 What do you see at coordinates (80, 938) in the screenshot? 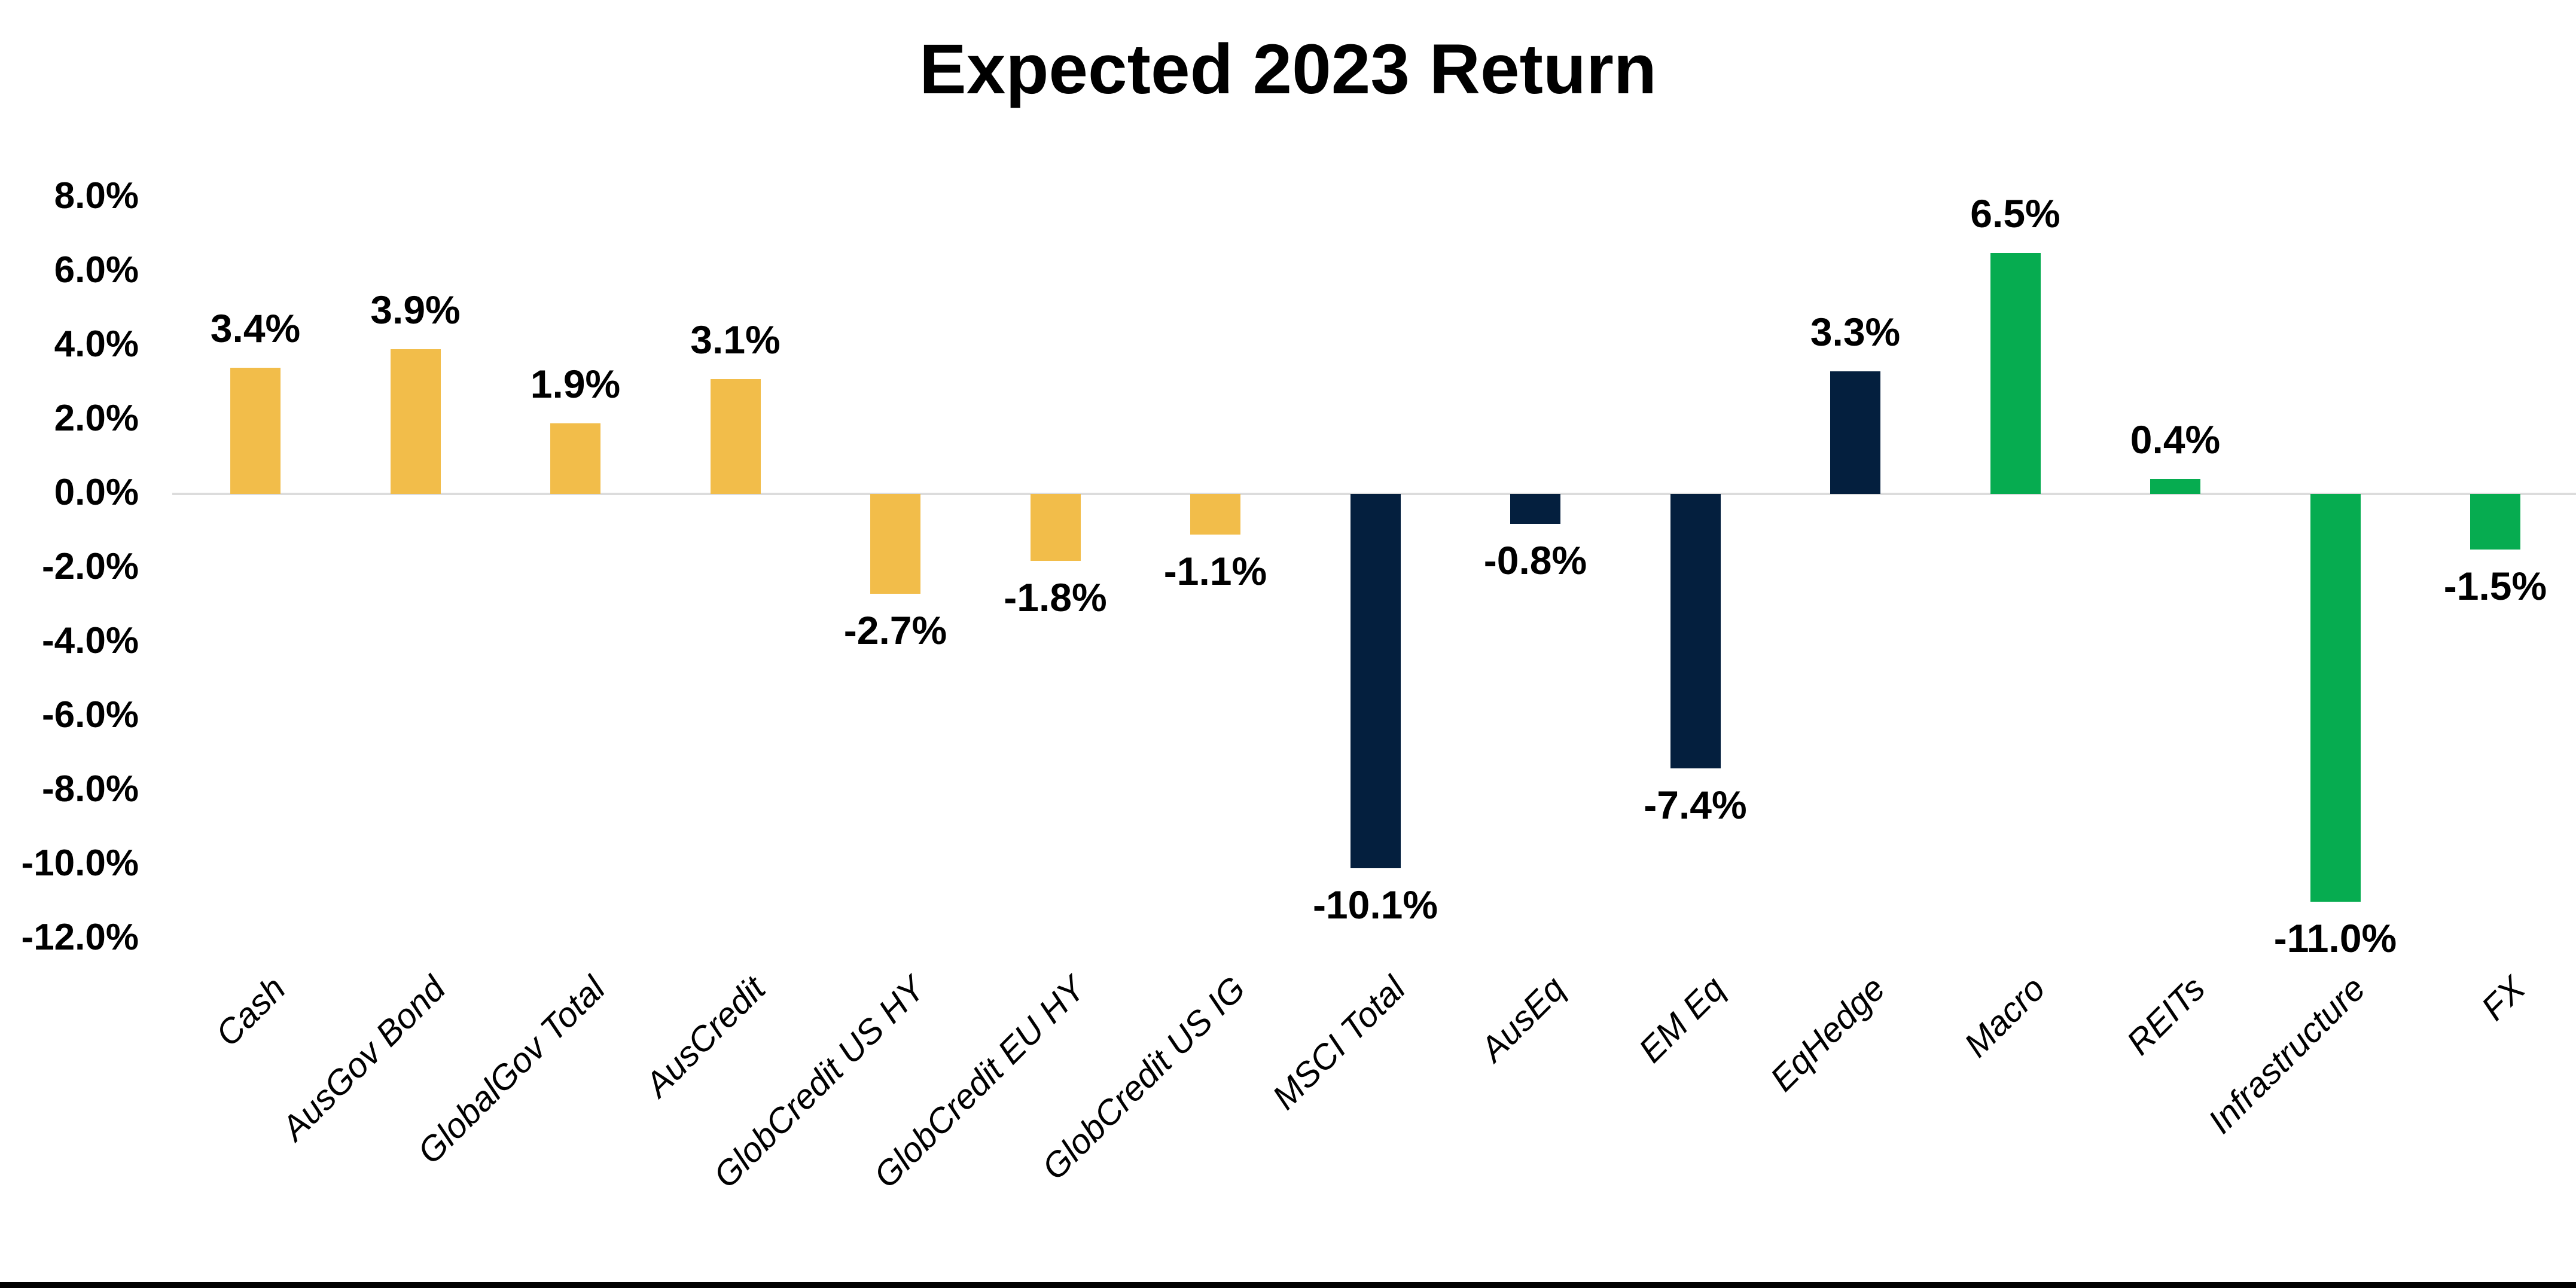
I see `y-axis-tick-label: -12.0%` at bounding box center [80, 938].